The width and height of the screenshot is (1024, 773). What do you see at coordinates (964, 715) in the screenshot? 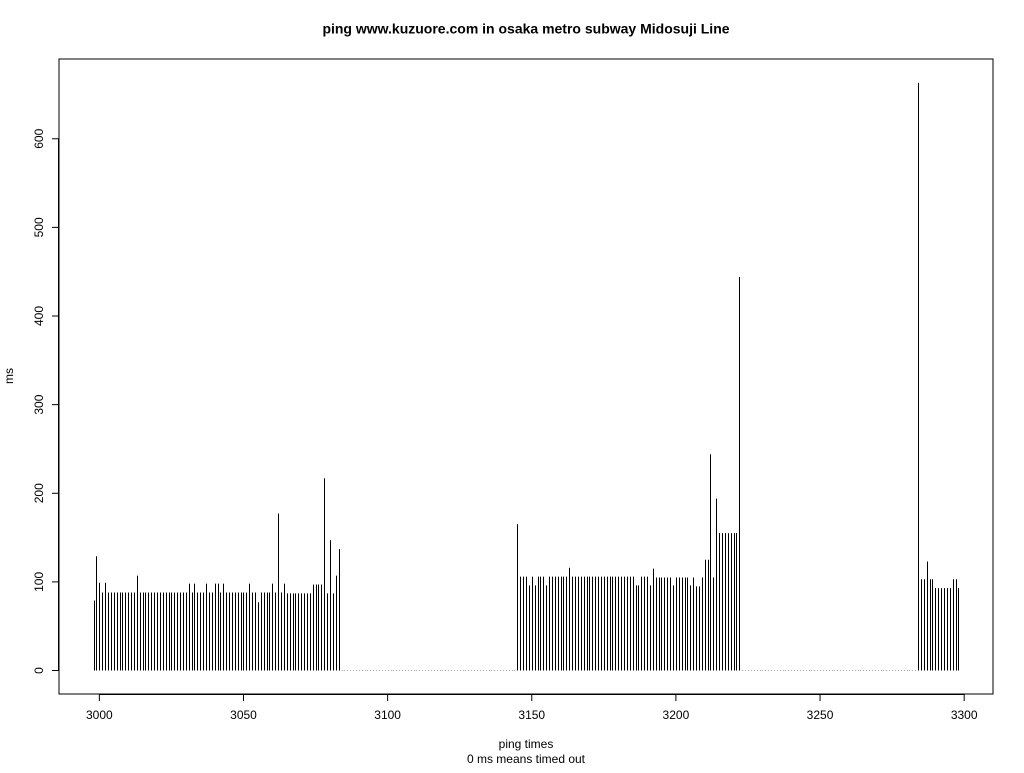
I see `x-tick-label: 3300` at bounding box center [964, 715].